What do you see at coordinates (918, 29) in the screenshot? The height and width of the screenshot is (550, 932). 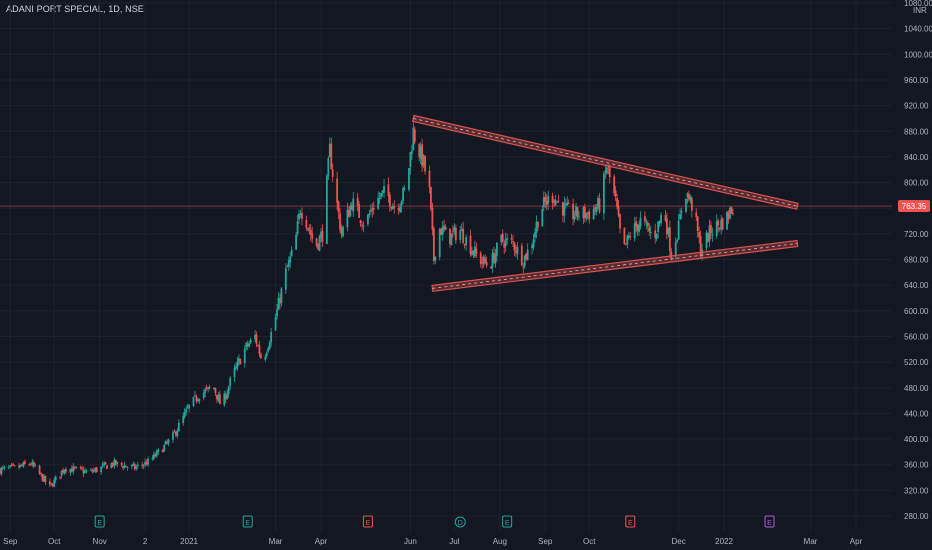 I see `y-tick-label: 1040.00` at bounding box center [918, 29].